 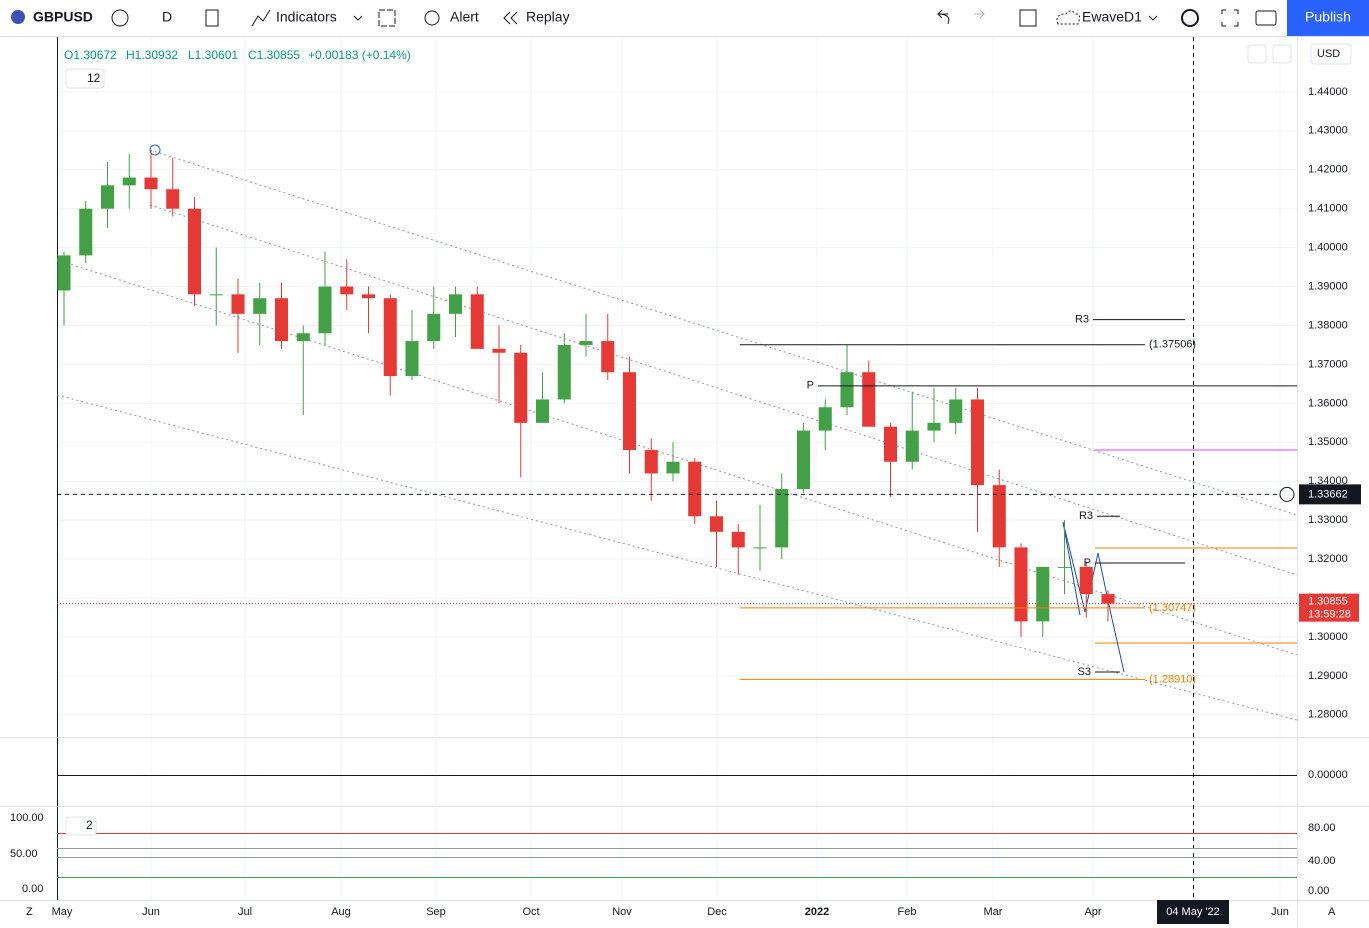 What do you see at coordinates (980, 14) in the screenshot?
I see `redo` at bounding box center [980, 14].